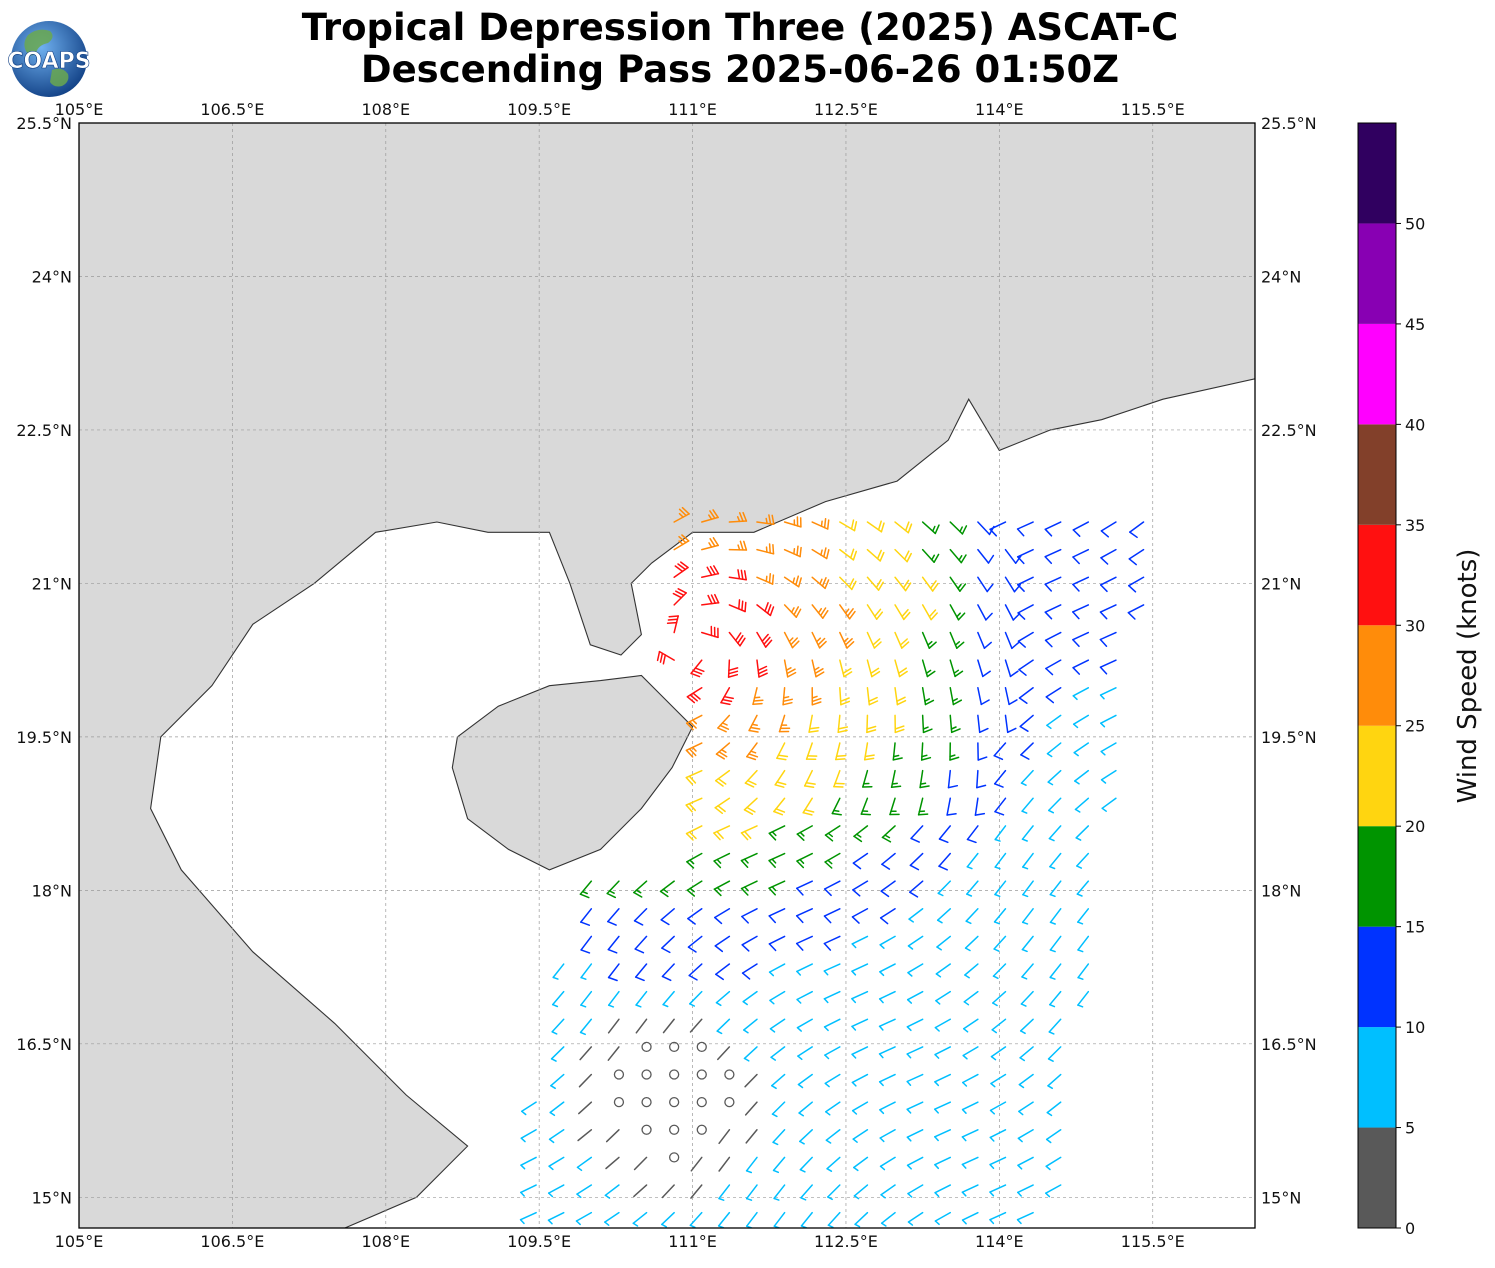 The image size is (1495, 1268). Describe the element at coordinates (52, 890) in the screenshot. I see `lat-tick-label-left: 18°N` at that location.